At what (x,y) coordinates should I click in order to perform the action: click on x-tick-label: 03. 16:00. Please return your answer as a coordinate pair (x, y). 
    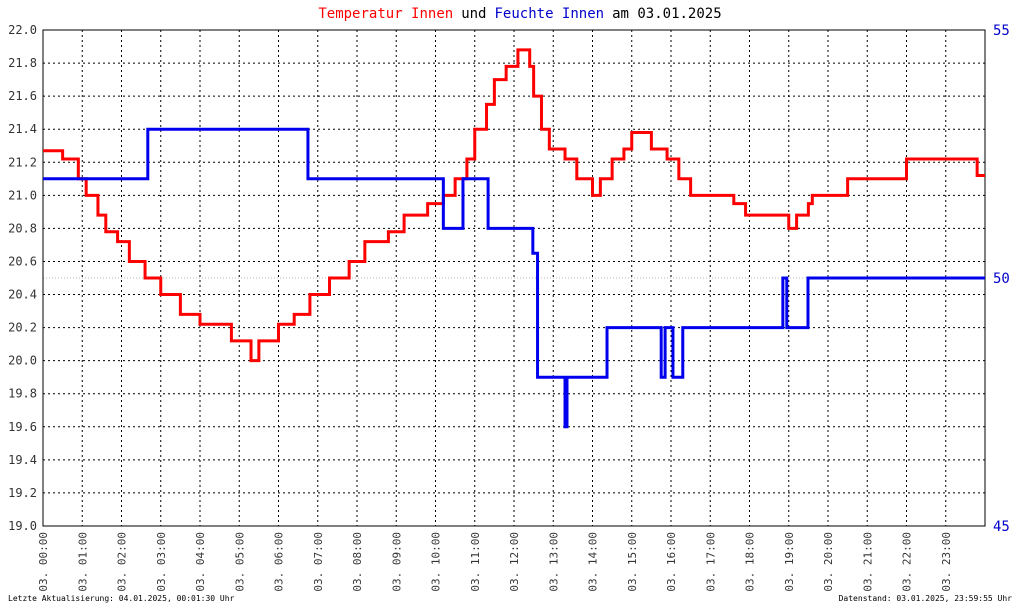
    Looking at the image, I should click on (671, 562).